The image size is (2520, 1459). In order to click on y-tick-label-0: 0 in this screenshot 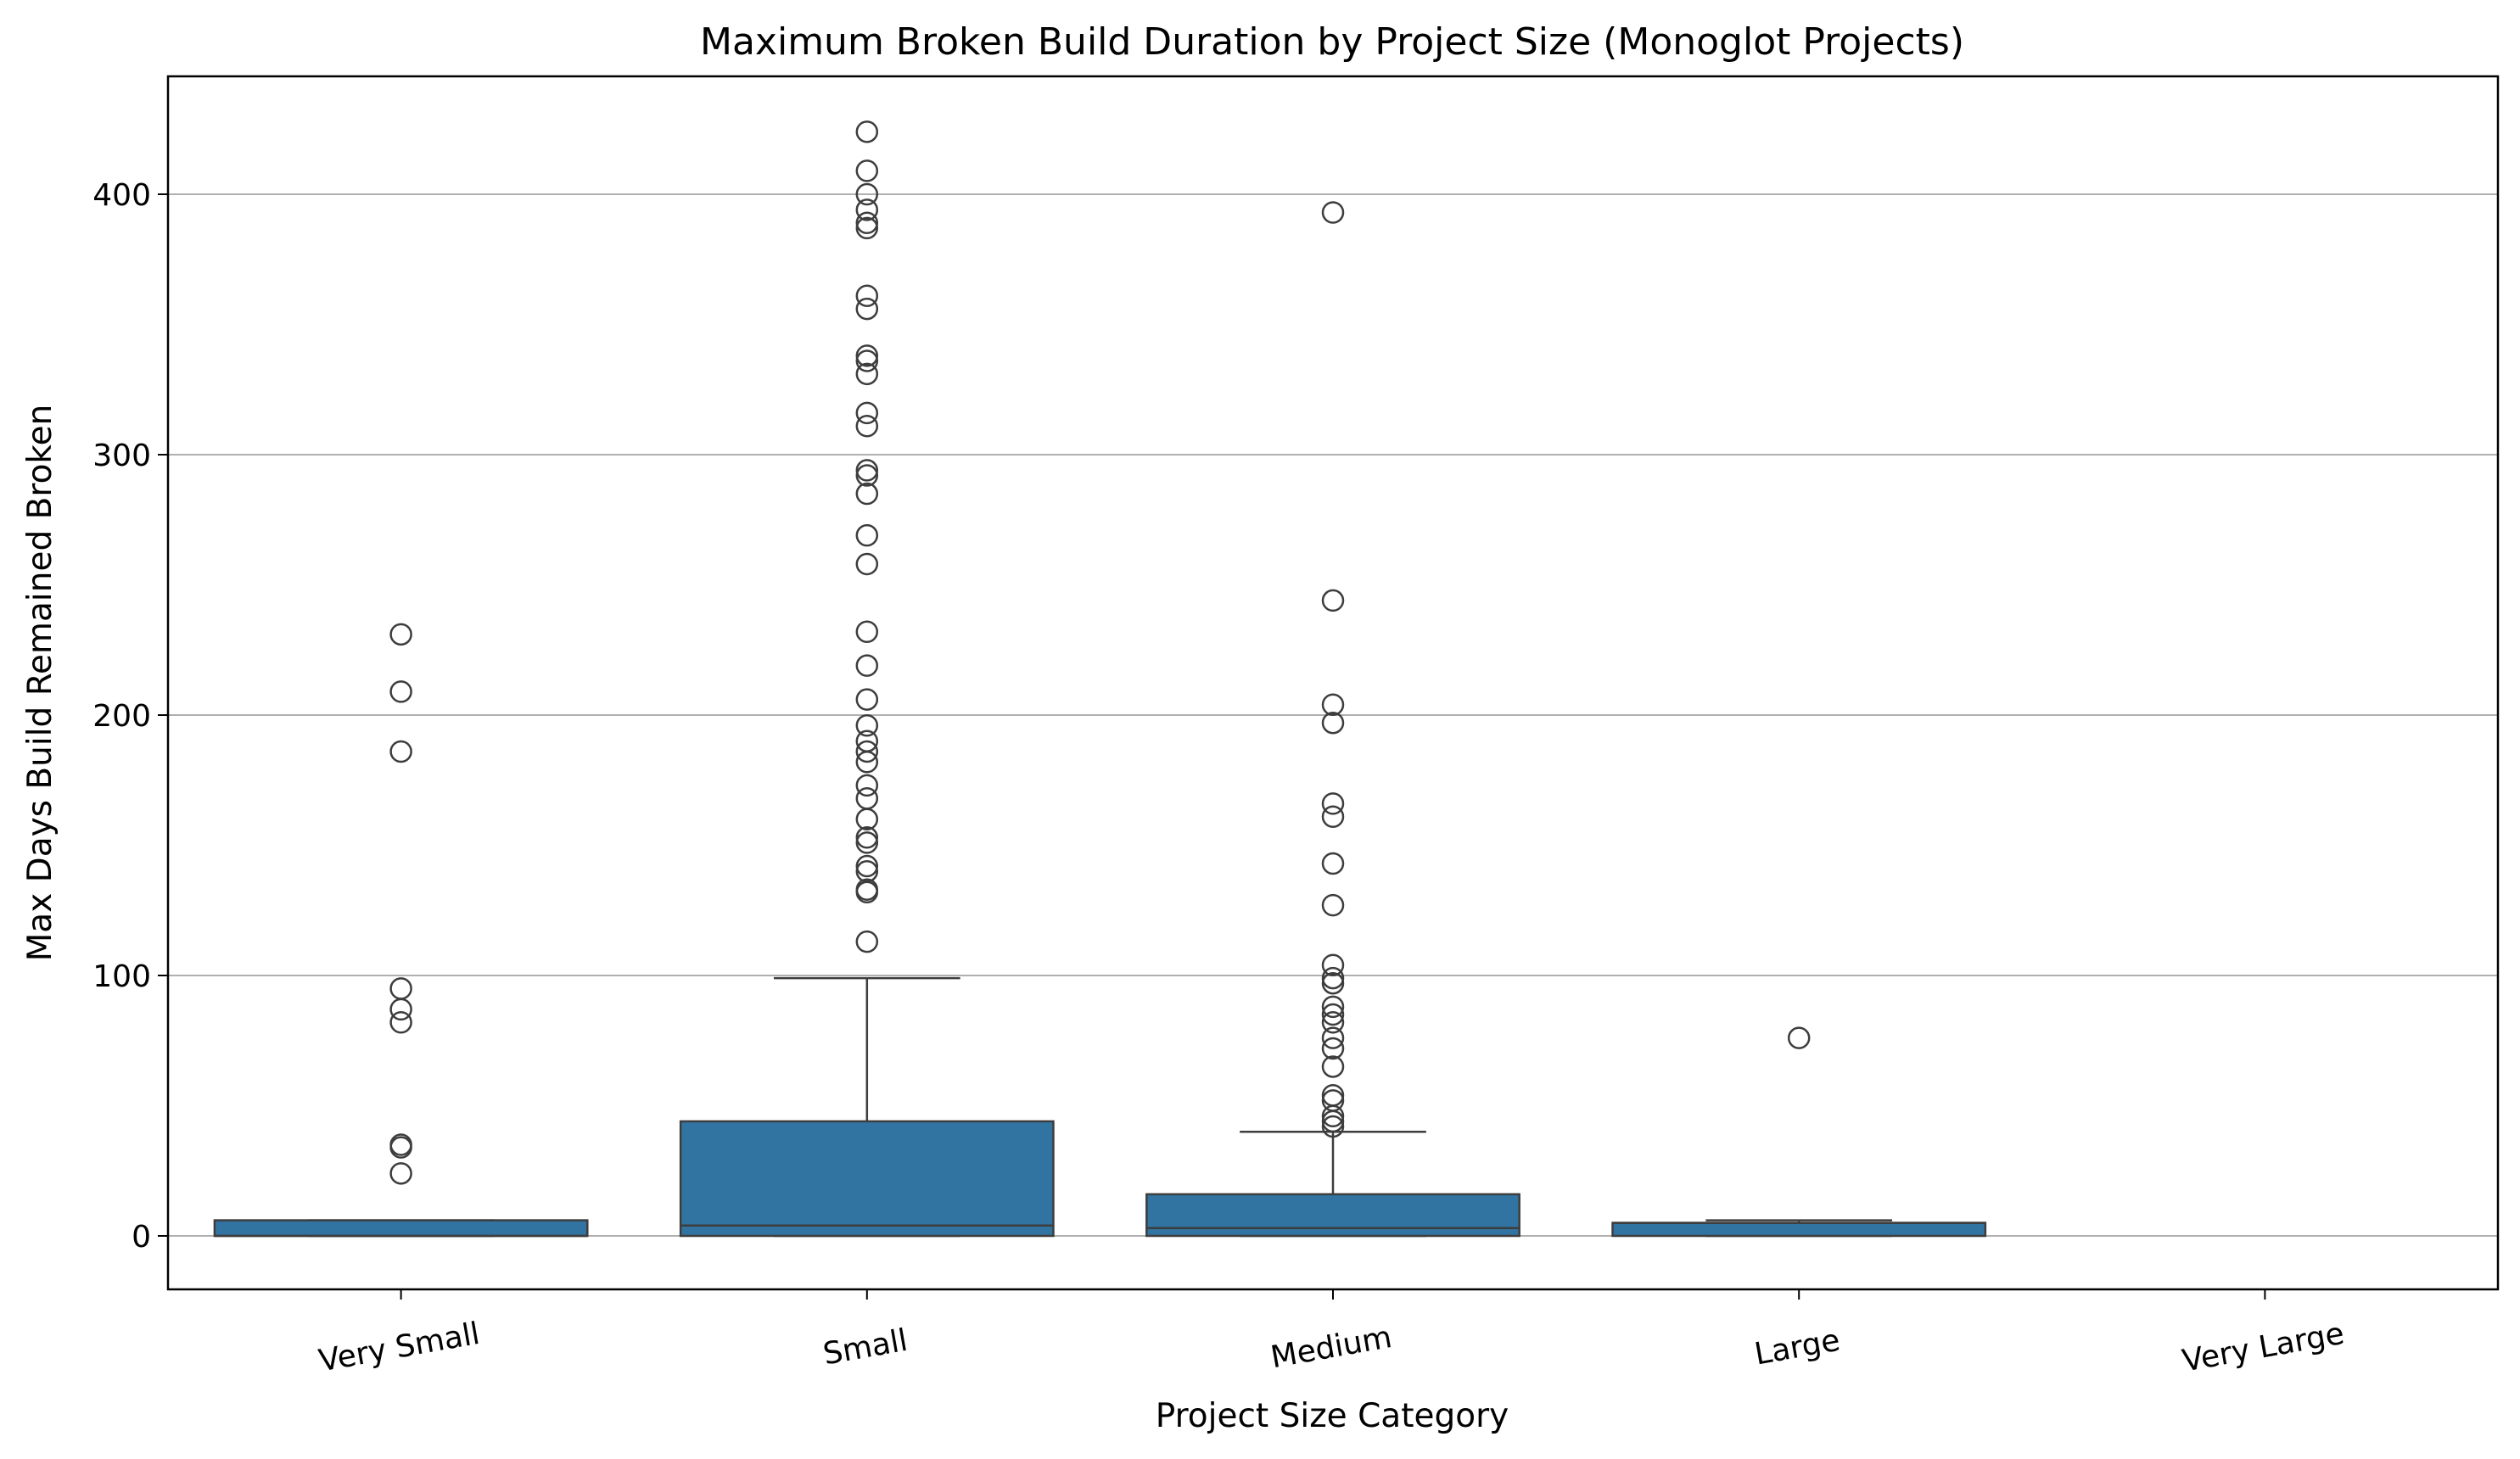, I will do `click(141, 1237)`.